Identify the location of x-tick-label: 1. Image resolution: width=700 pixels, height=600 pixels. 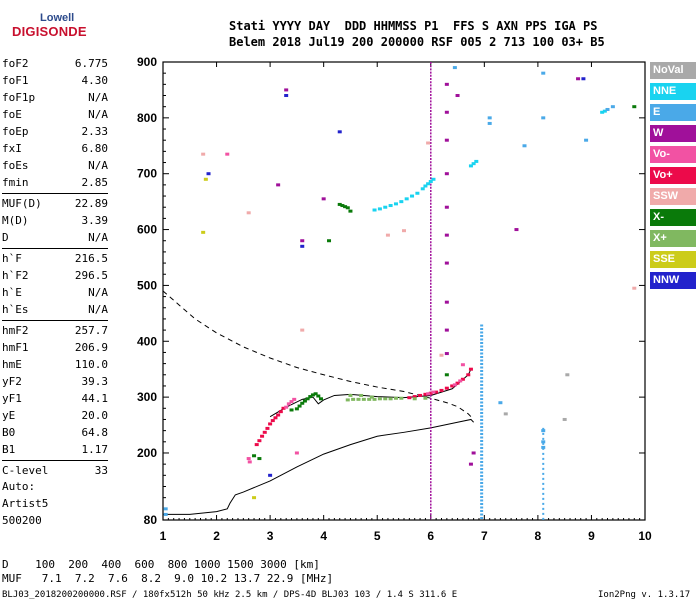
(163, 536).